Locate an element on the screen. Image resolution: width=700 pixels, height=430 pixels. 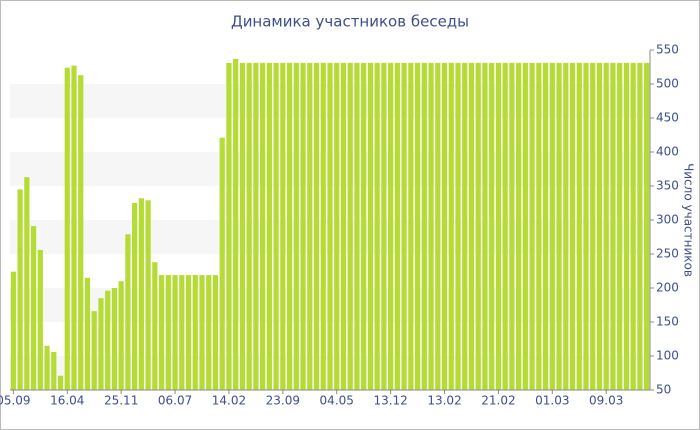
y-tick-label: 500 is located at coordinates (667, 84).